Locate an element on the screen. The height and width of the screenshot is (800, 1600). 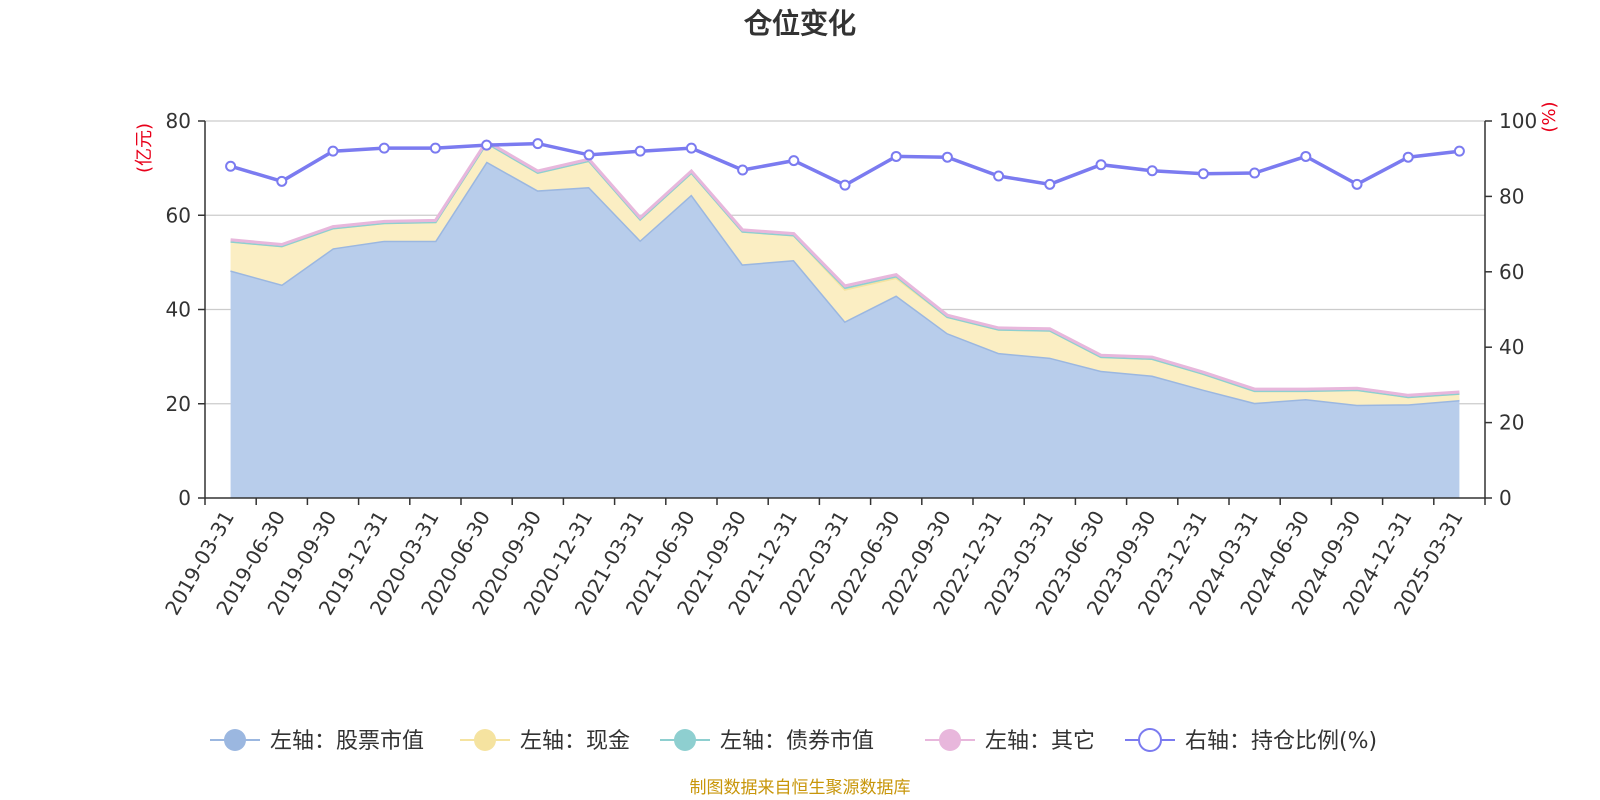
right-tick-label: 40 is located at coordinates (1511, 347).